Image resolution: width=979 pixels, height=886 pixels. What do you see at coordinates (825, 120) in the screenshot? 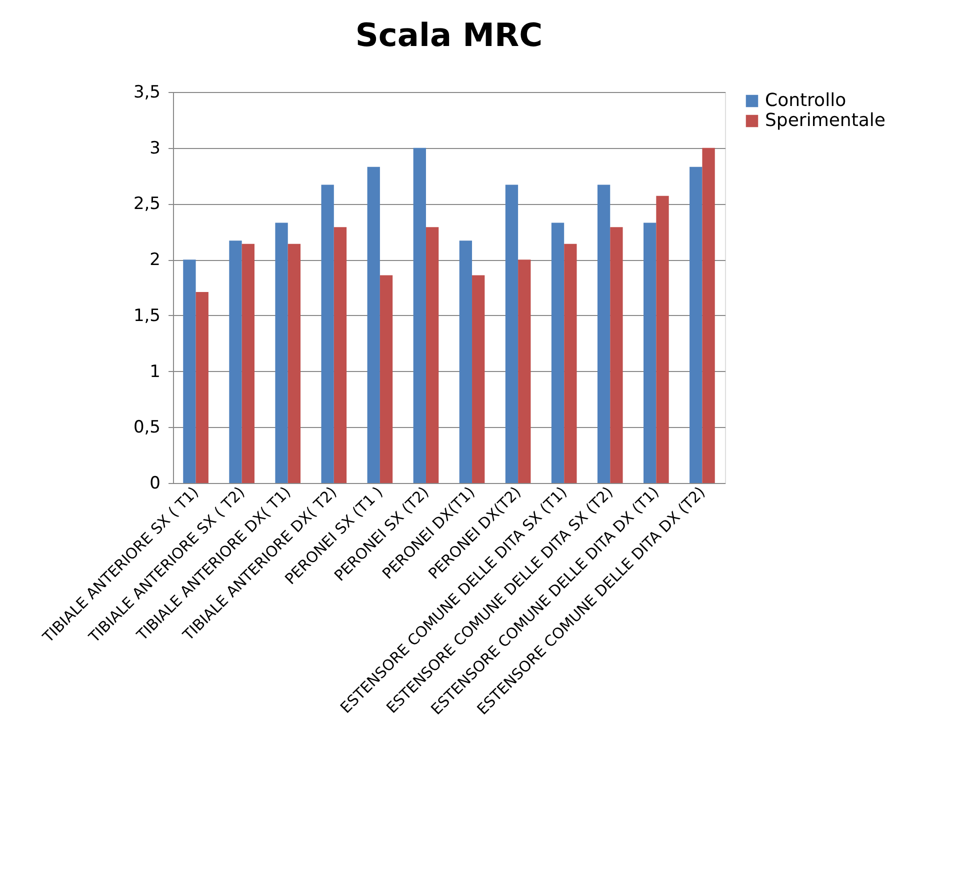
I see `legend-label: Sperimentale` at bounding box center [825, 120].